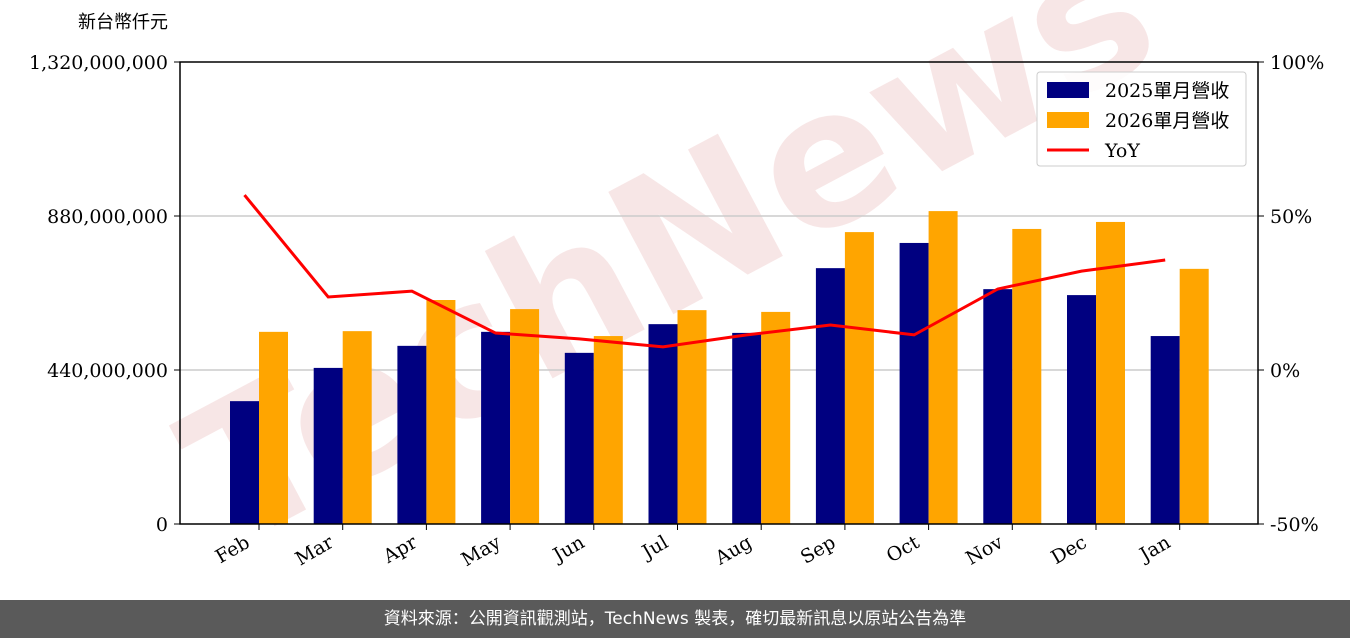 This screenshot has width=1350, height=638. I want to click on legend-label: 2026單月營收, so click(1167, 121).